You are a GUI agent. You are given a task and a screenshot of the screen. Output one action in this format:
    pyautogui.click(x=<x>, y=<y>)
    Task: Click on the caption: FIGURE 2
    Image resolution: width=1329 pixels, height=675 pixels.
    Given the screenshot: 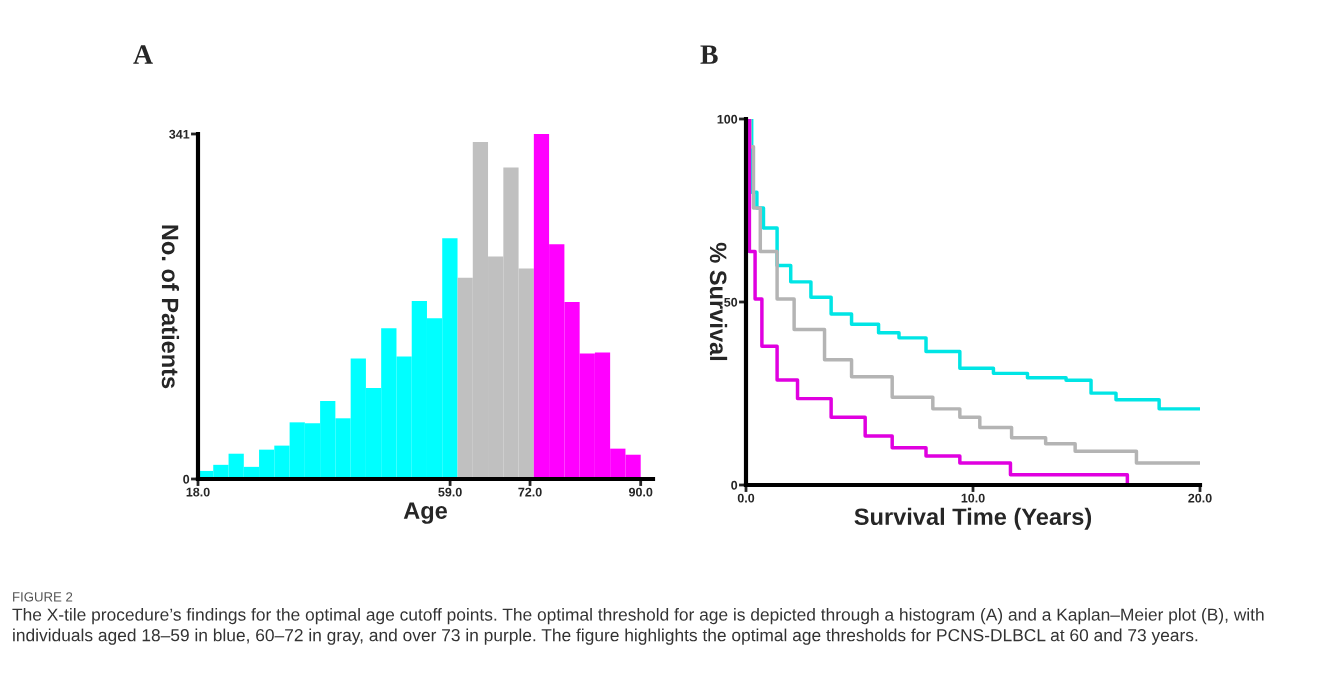 What is the action you would take?
    pyautogui.click(x=43, y=597)
    